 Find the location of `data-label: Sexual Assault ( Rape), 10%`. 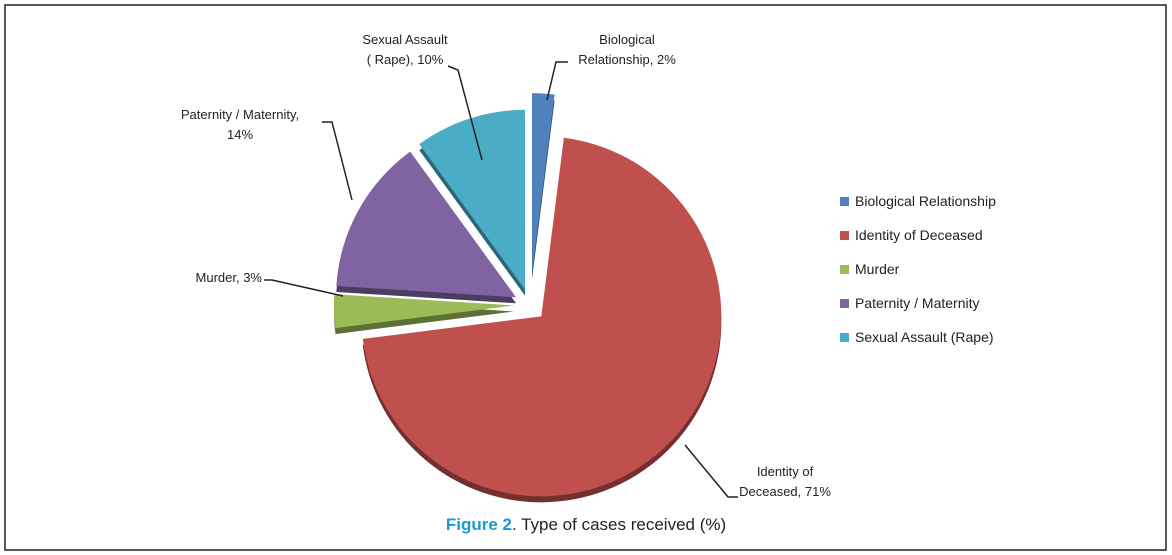

data-label: Sexual Assault ( Rape), 10% is located at coordinates (405, 49).